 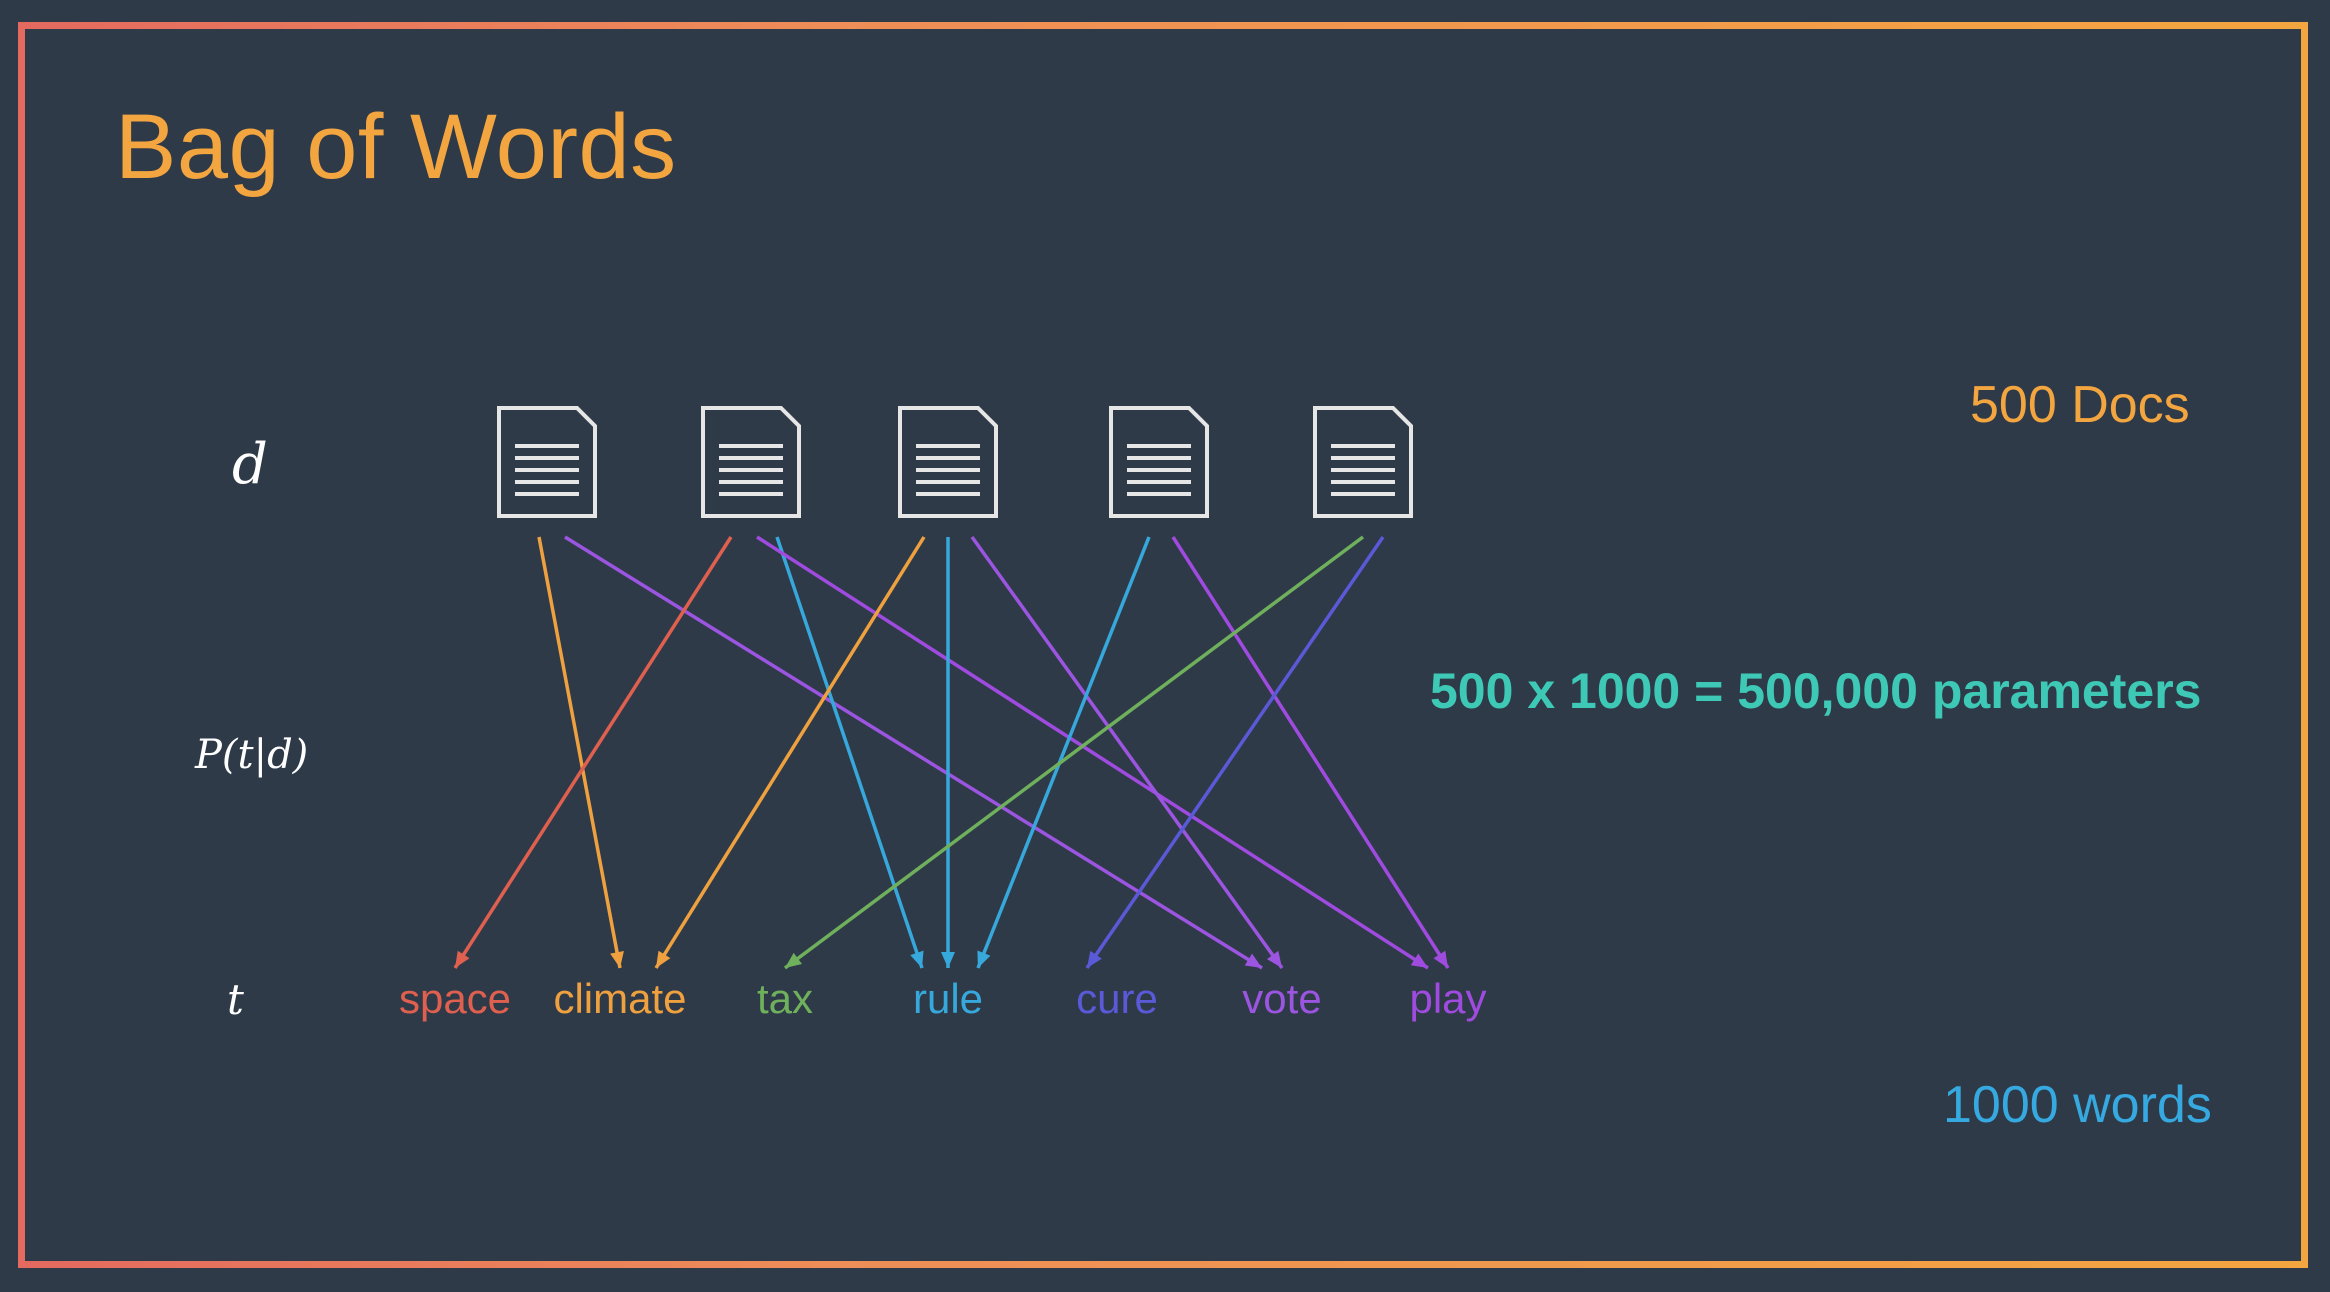 What do you see at coordinates (1282, 998) in the screenshot?
I see `term-vote: vote` at bounding box center [1282, 998].